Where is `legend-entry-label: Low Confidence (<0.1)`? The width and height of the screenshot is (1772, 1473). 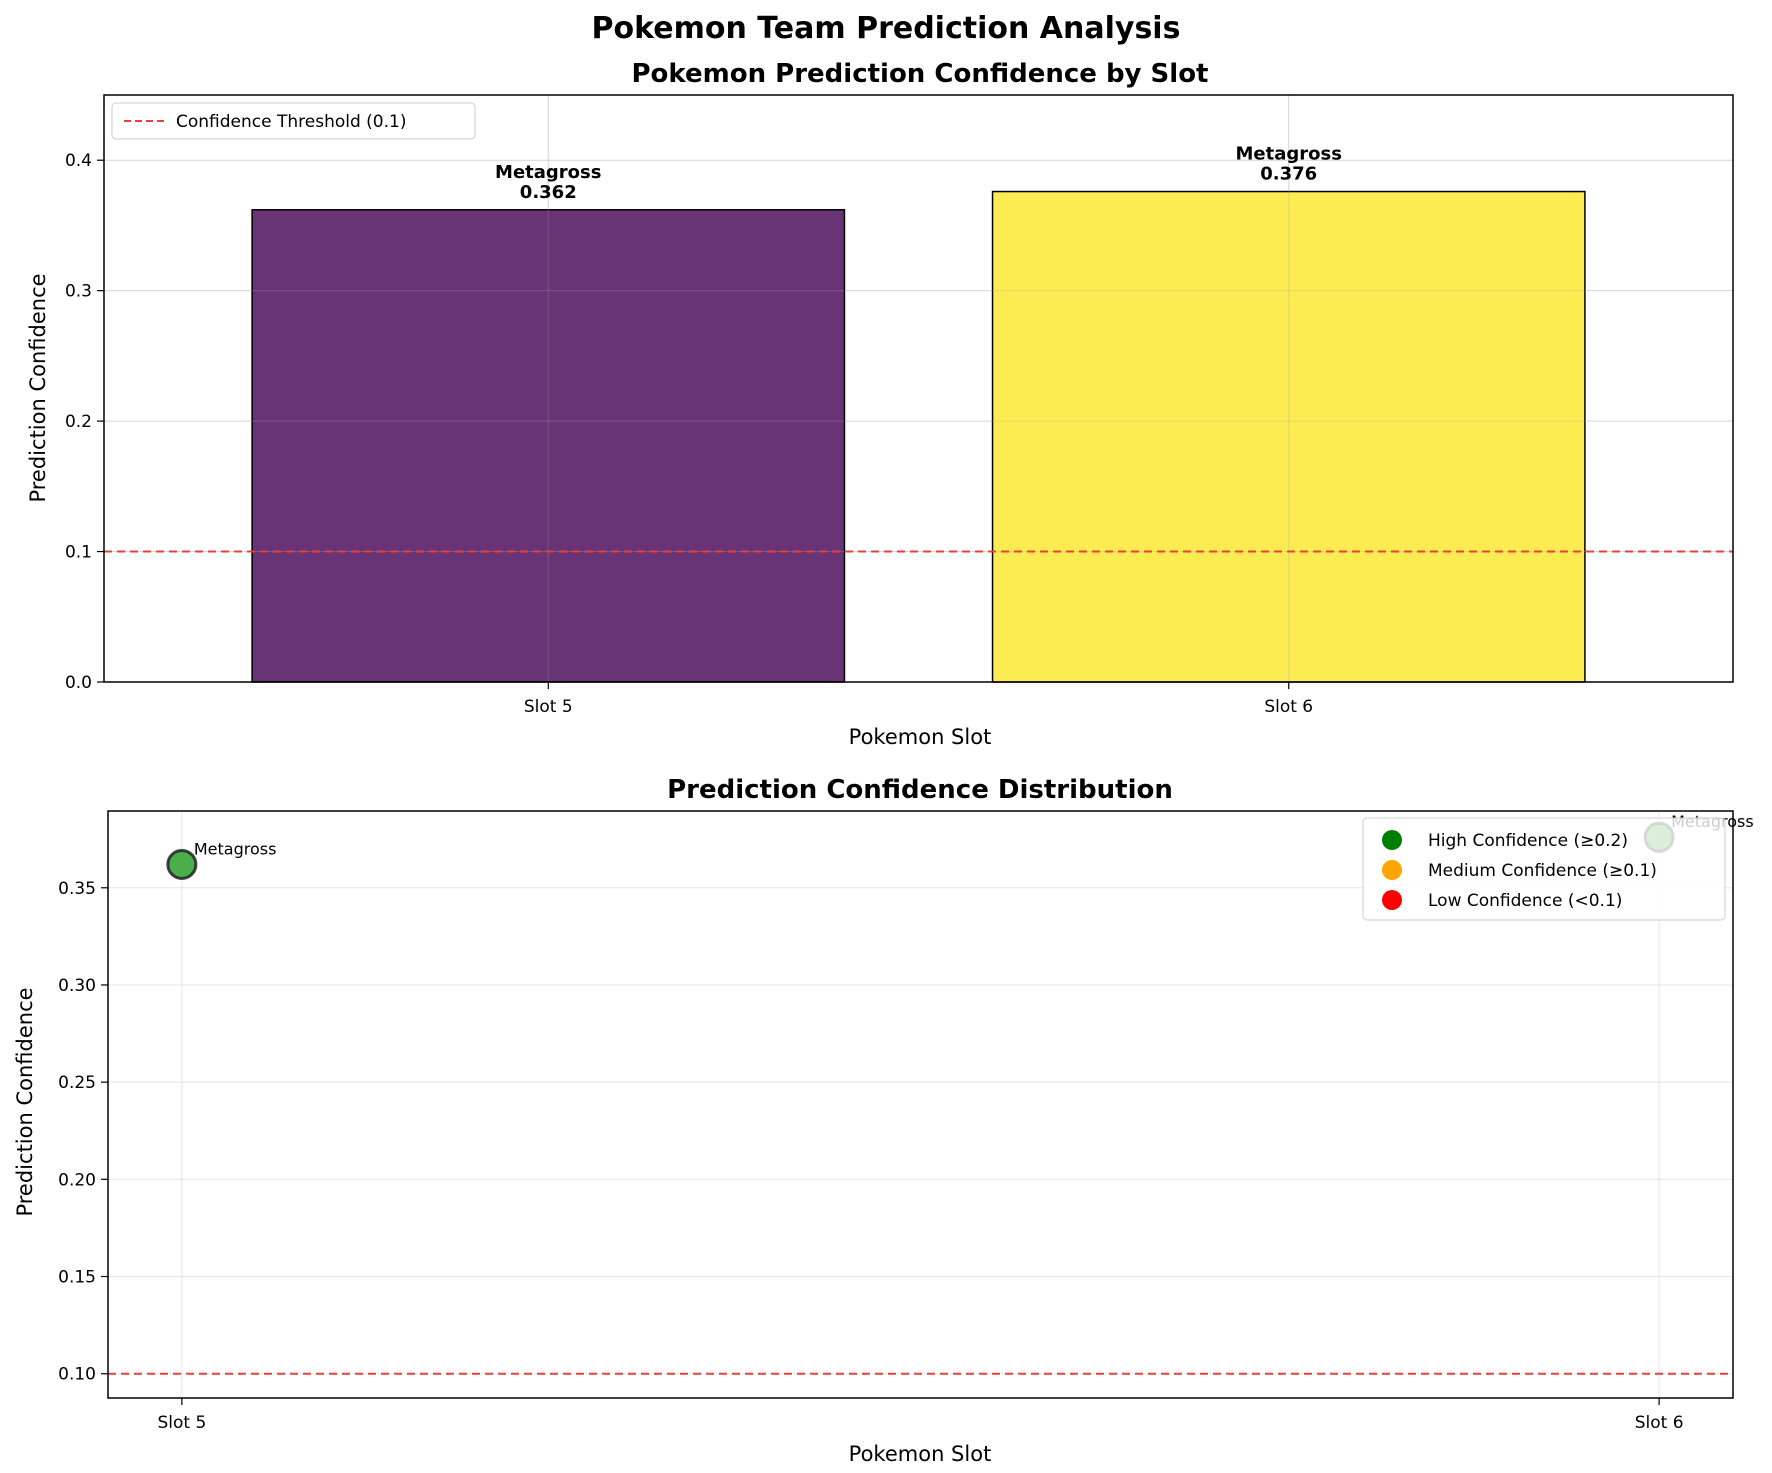
legend-entry-label: Low Confidence (<0.1) is located at coordinates (1525, 901).